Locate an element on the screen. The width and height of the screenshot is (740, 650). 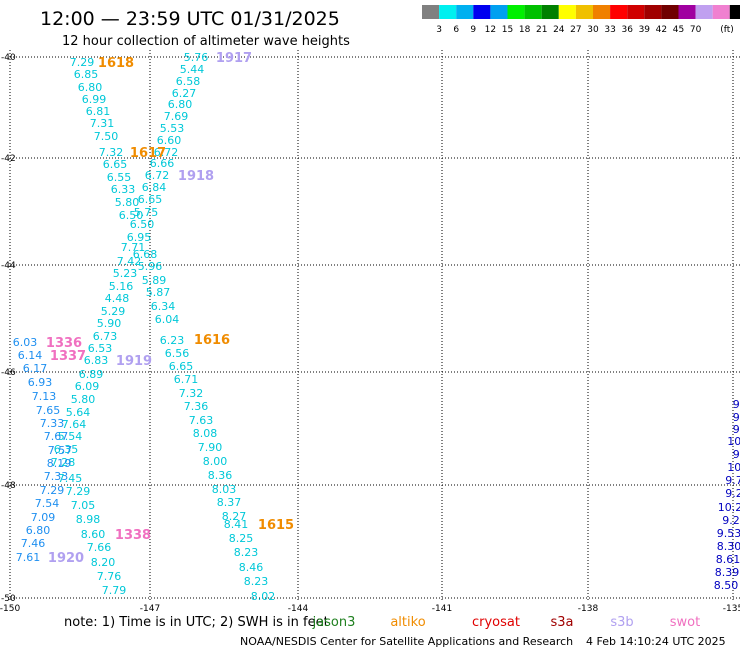
footer-timestamp: 4 Feb 14:10:24 UTC 2025 is located at coordinates (656, 641).